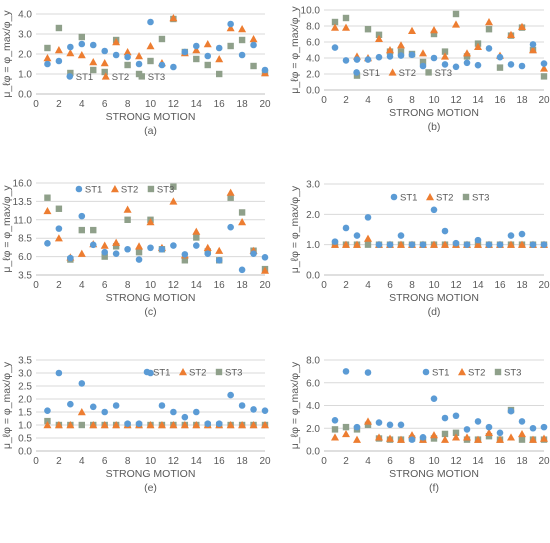 This screenshot has width=550, height=543. What do you see at coordinates (544, 285) in the screenshot?
I see `x-tick-label: 20` at bounding box center [544, 285].